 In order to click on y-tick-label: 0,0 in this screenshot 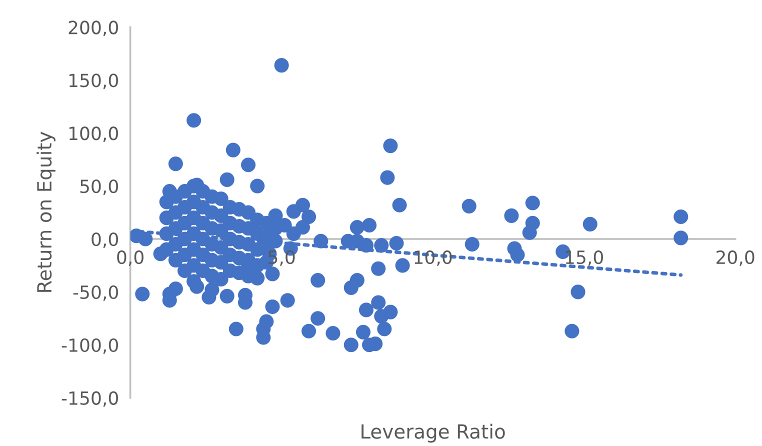, I will do `click(105, 240)`.